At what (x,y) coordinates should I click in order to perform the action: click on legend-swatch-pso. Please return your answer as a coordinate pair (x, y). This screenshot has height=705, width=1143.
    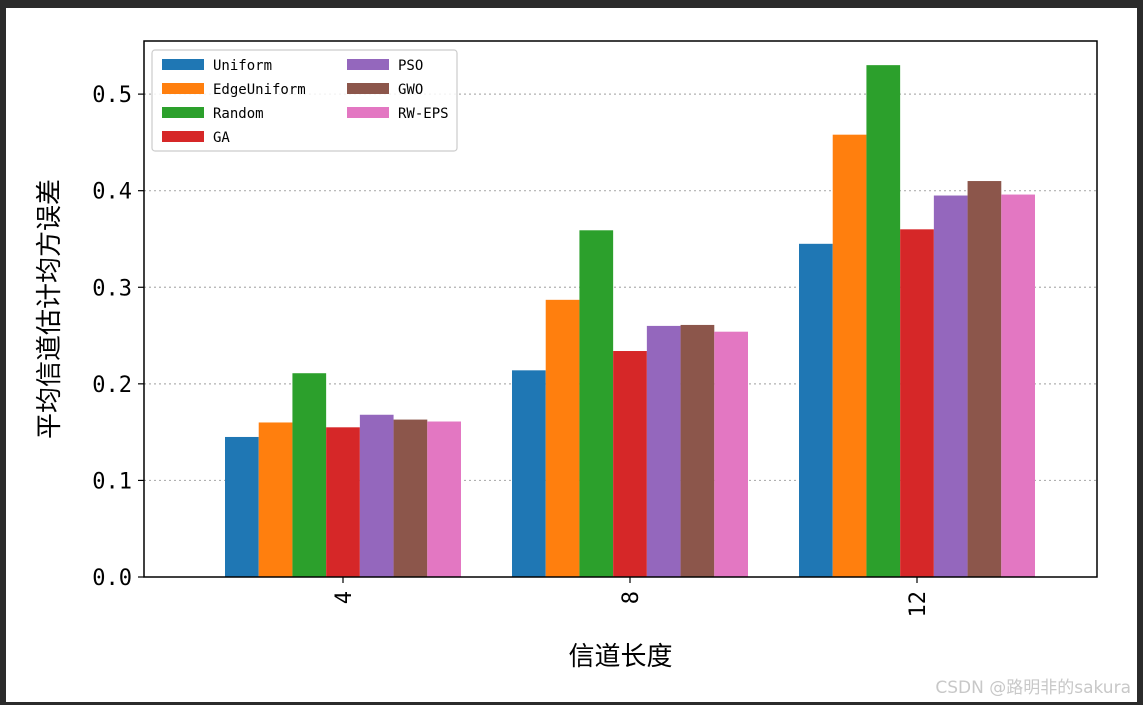
    Looking at the image, I should click on (368, 64).